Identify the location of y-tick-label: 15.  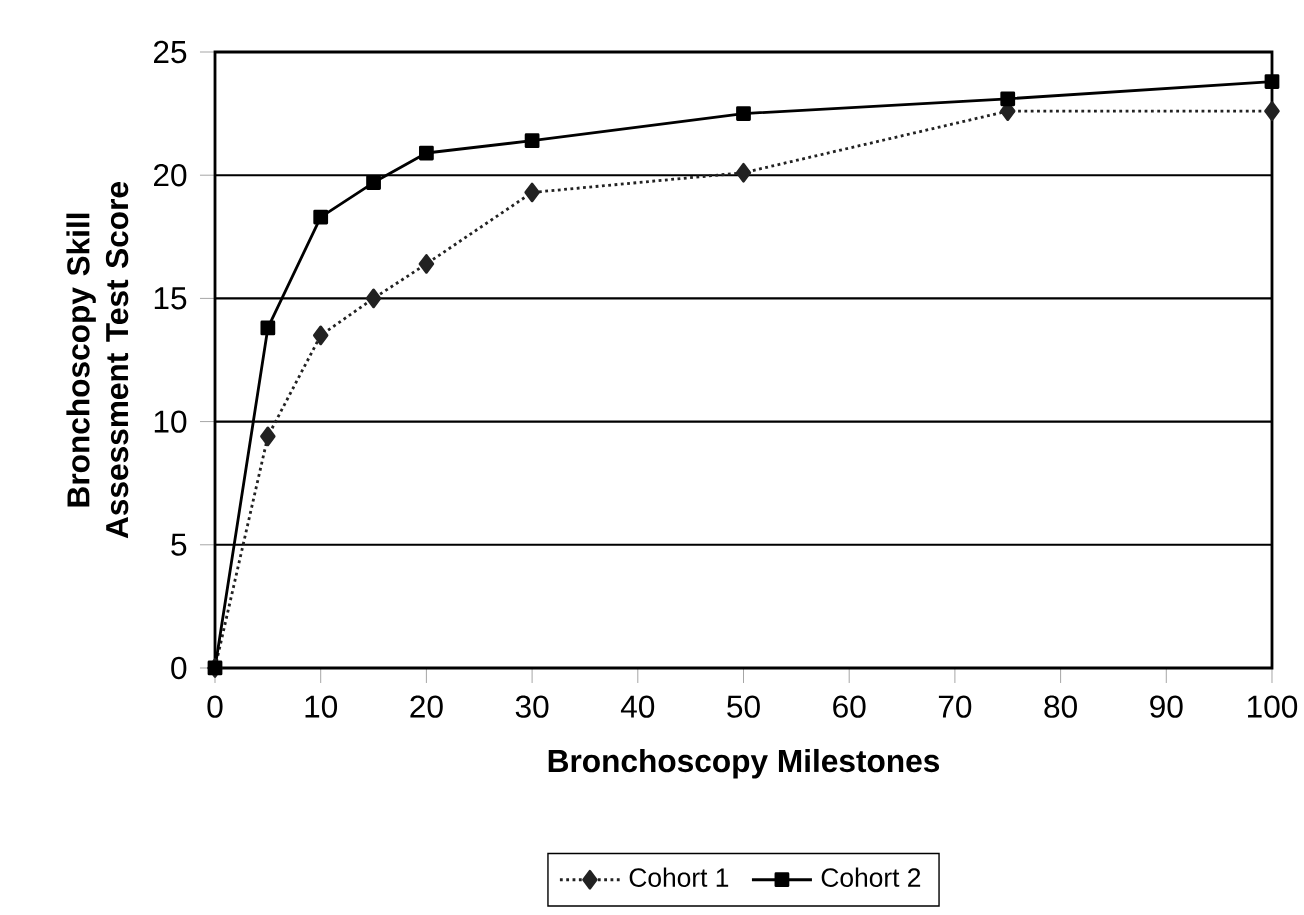
(170, 298).